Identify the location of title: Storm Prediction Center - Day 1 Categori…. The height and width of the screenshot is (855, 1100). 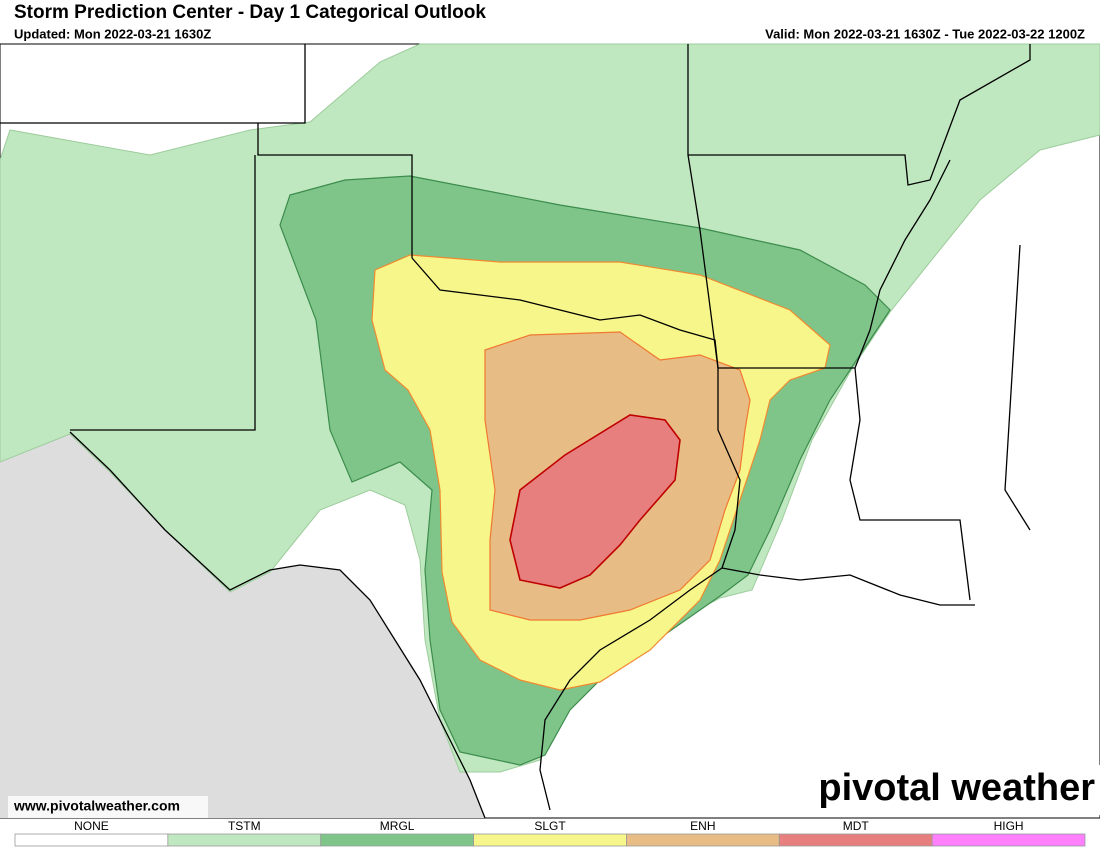
(250, 12).